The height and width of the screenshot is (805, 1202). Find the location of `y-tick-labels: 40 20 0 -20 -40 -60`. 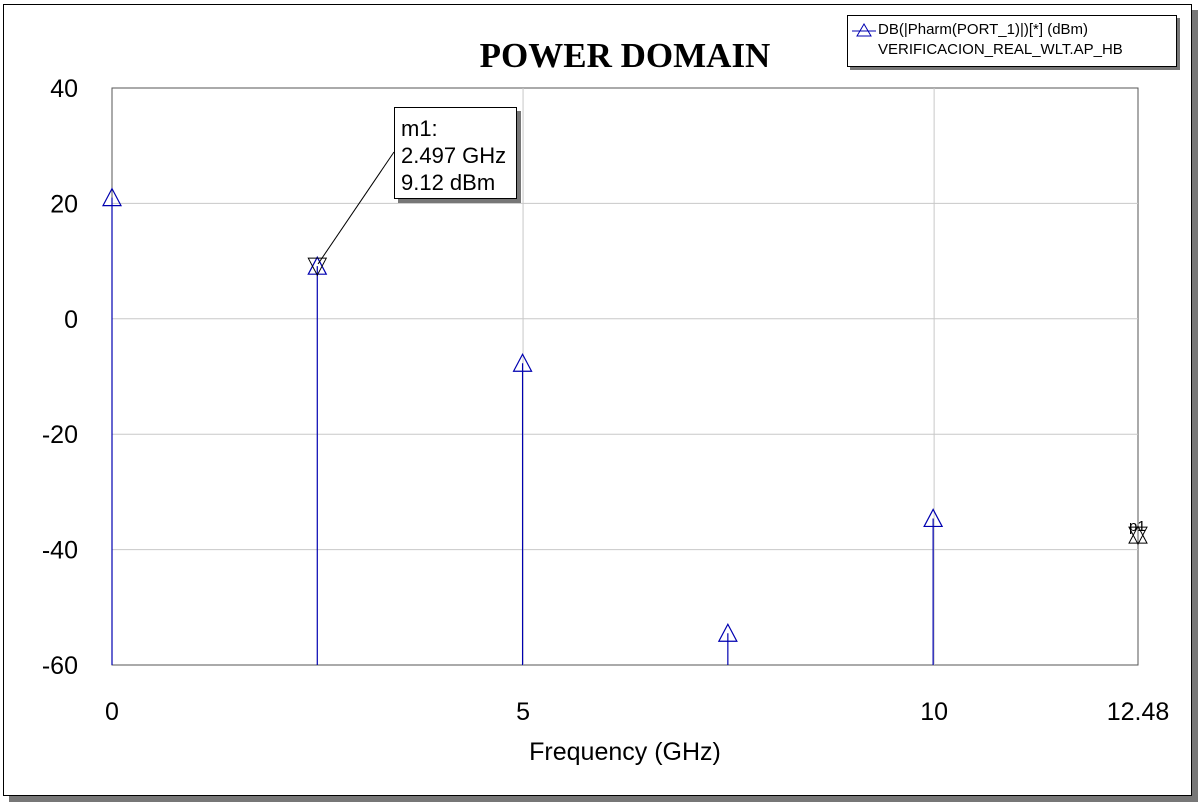

y-tick-labels: 40 20 0 -20 -40 -60 is located at coordinates (60, 377).